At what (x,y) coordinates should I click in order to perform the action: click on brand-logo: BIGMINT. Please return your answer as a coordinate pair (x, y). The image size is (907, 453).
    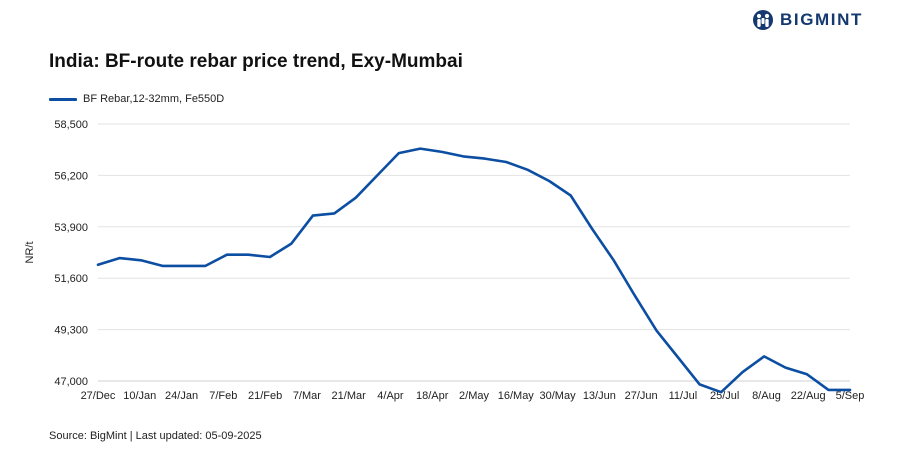
    Looking at the image, I should click on (807, 20).